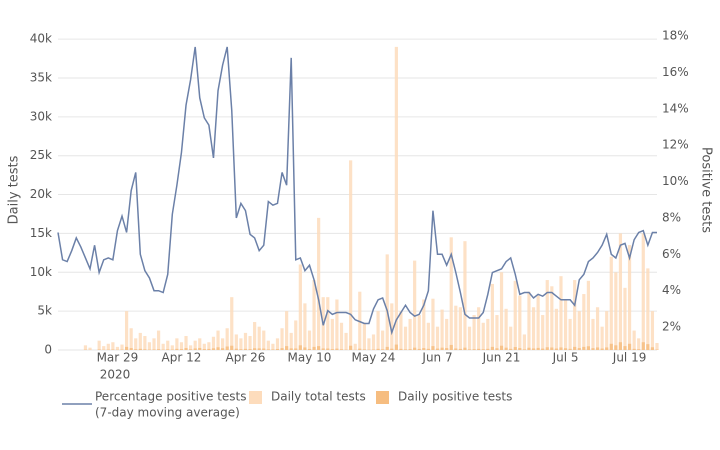  Describe the element at coordinates (41, 155) in the screenshot. I see `y-tick-label: 25k` at that location.